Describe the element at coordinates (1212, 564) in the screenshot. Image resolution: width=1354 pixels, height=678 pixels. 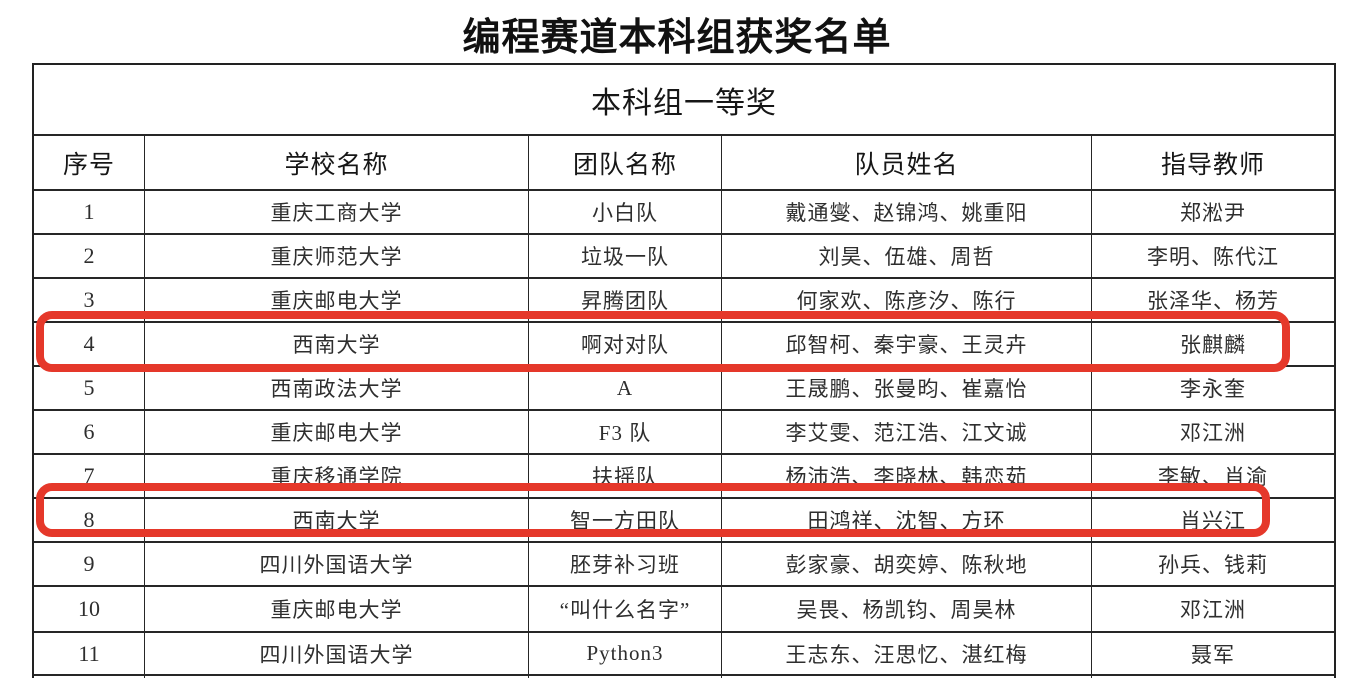
I see `cell-advisor: 孙兵、钱莉` at that location.